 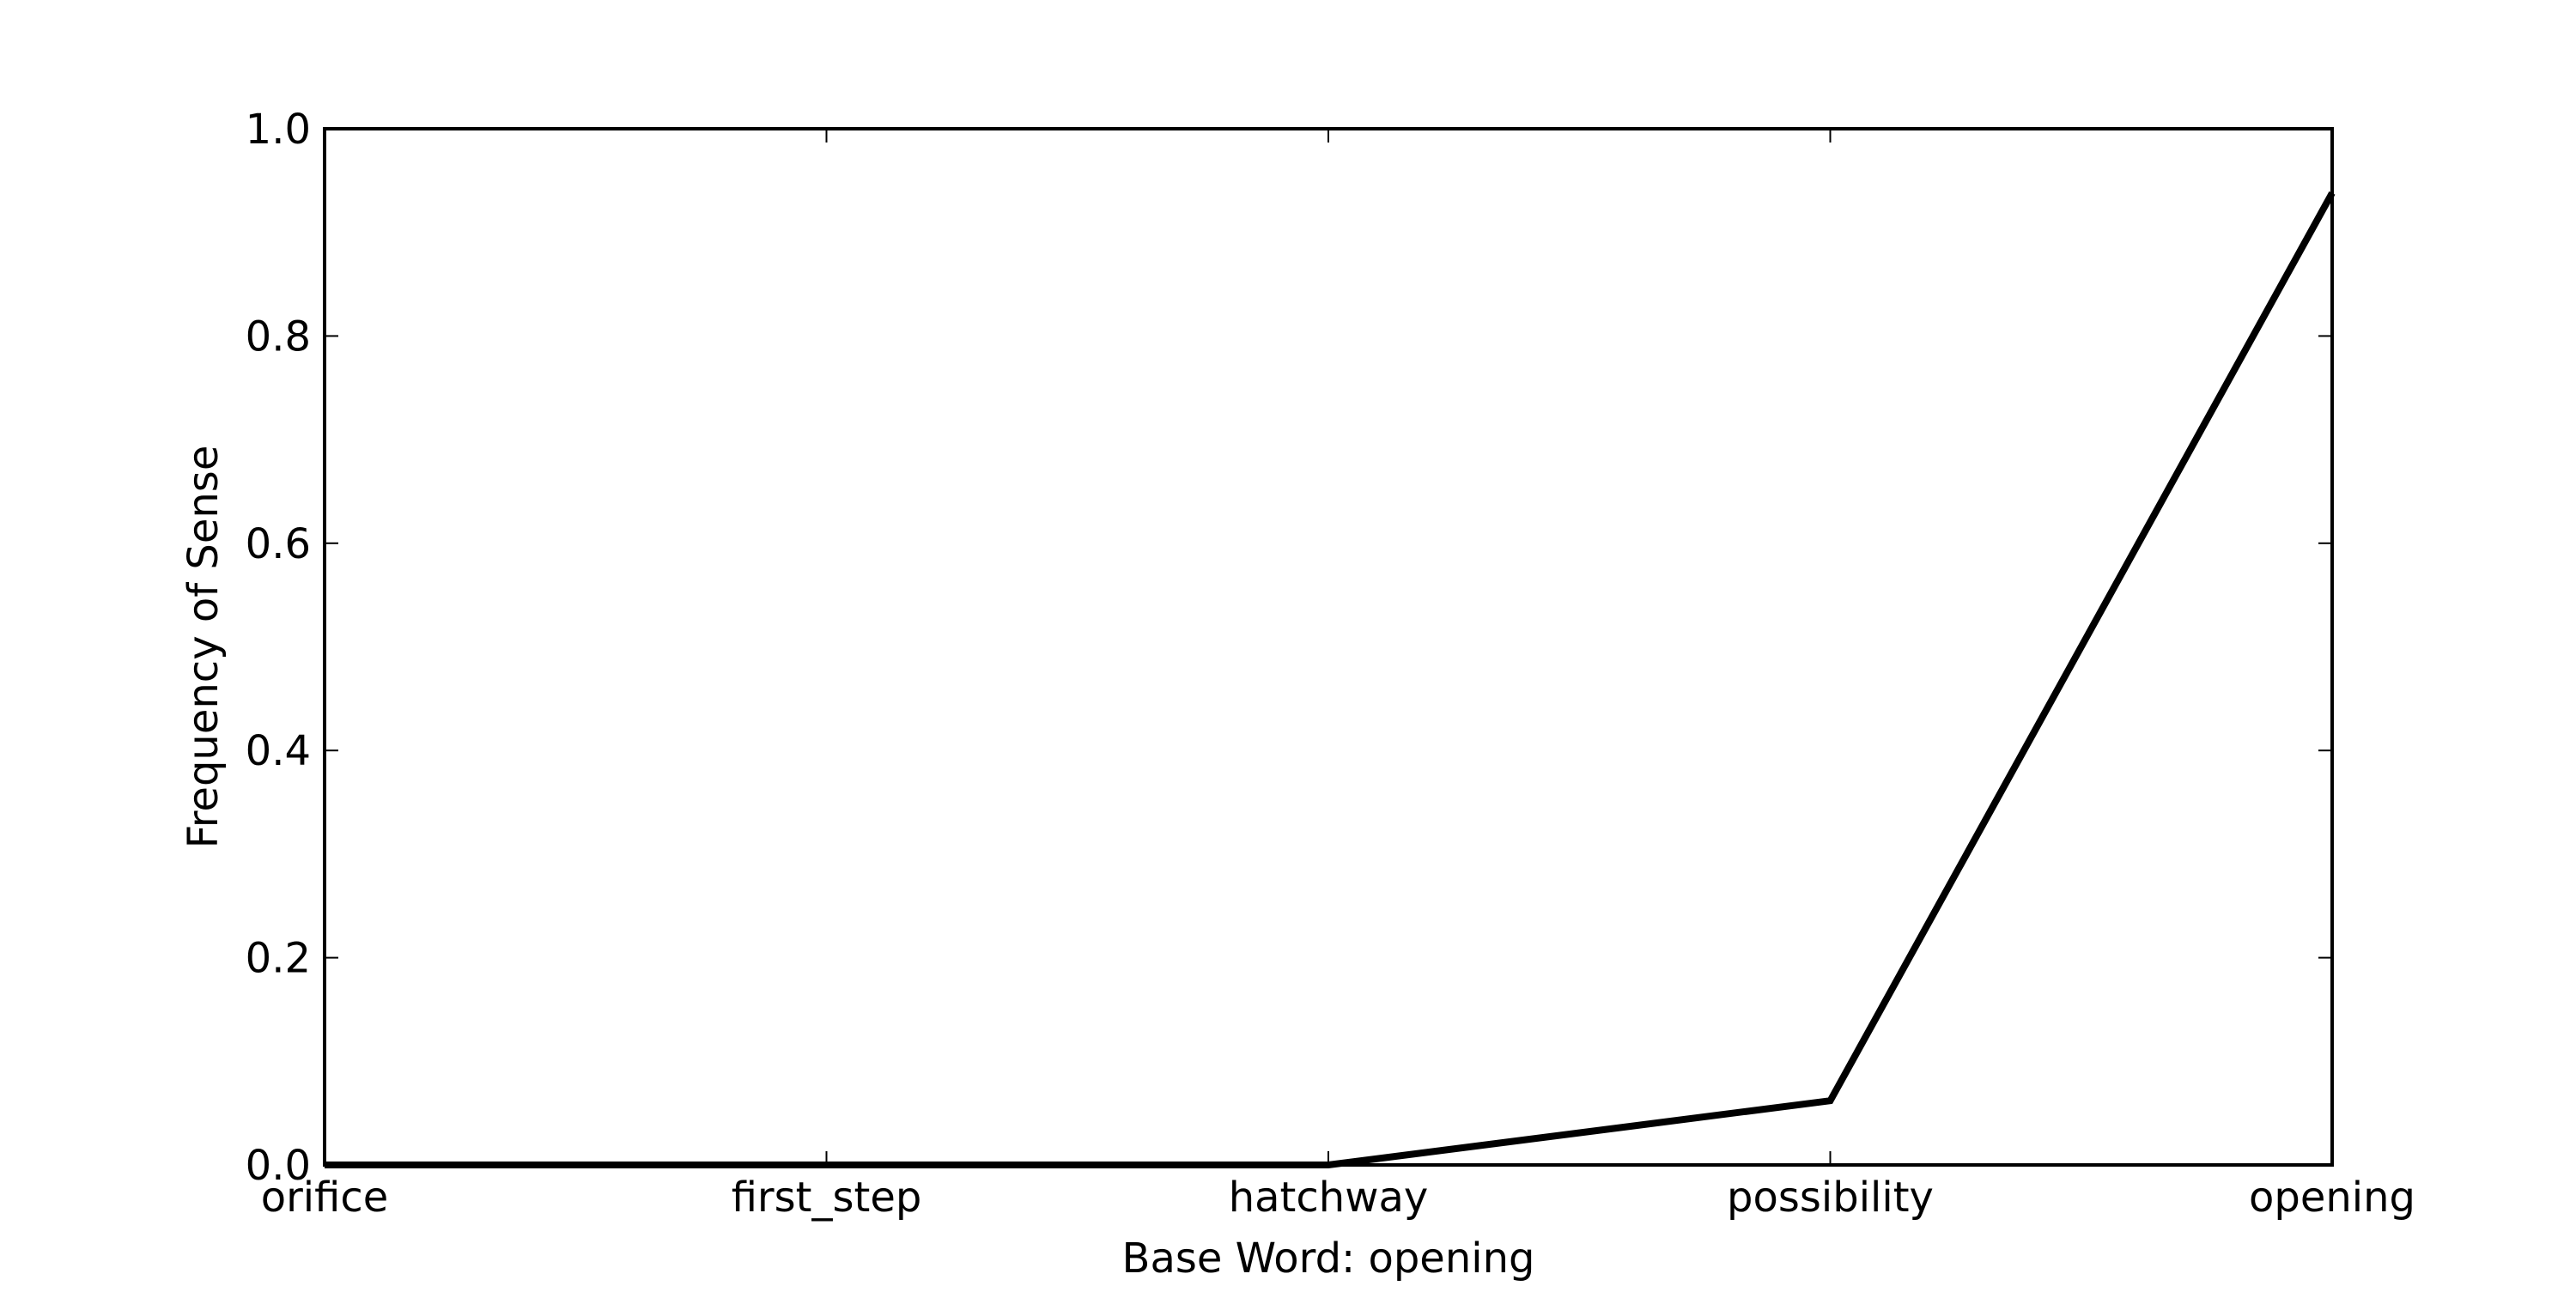 I want to click on x-tick-label: hatchway, so click(x=1329, y=1198).